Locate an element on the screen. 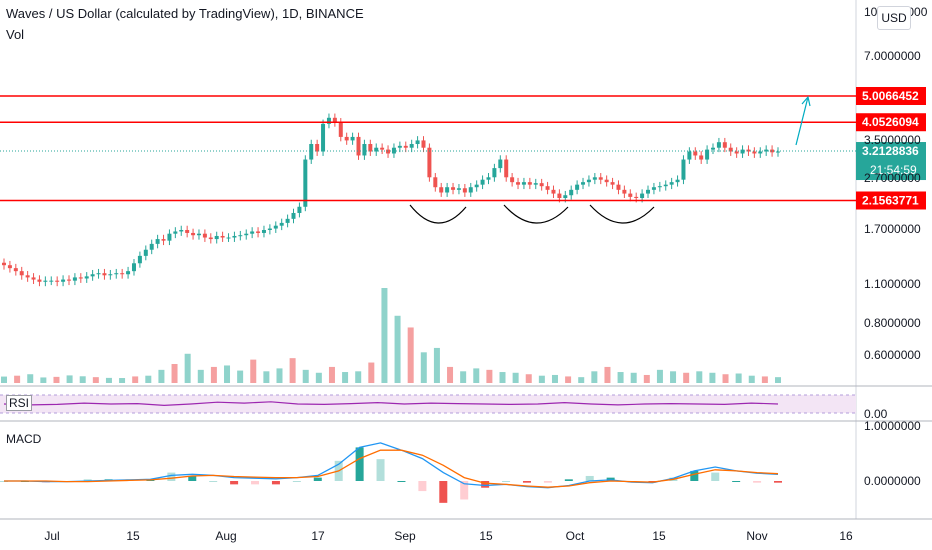 The width and height of the screenshot is (932, 550). last-price-badge is located at coordinates (891, 161).